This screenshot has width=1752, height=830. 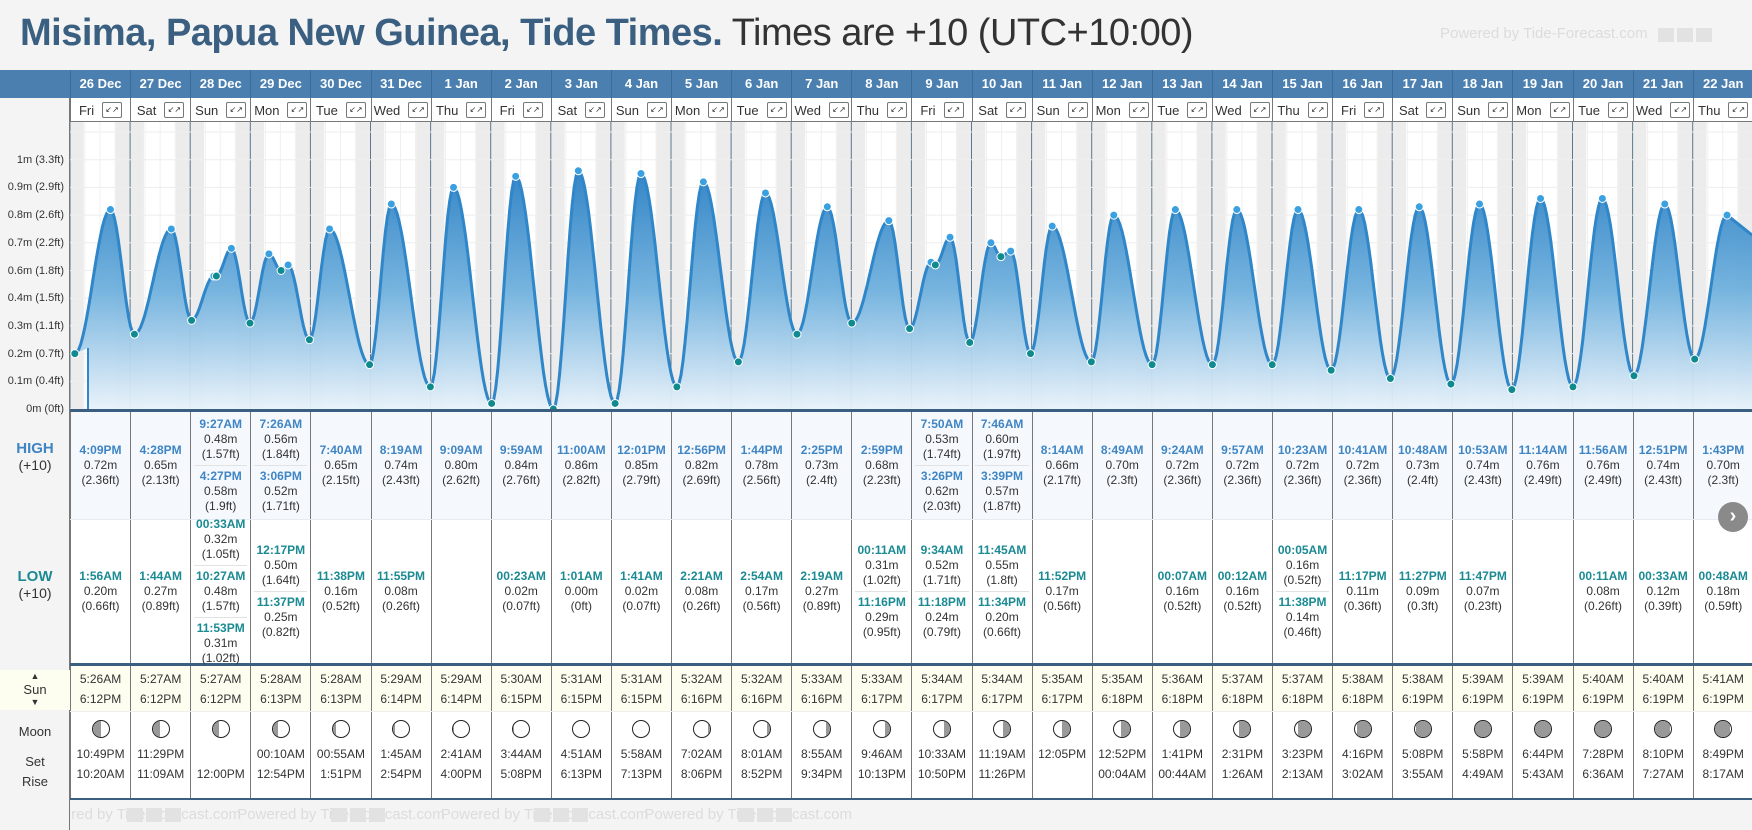 What do you see at coordinates (881, 110) in the screenshot?
I see `weekday-cell: Thu ↙↗` at bounding box center [881, 110].